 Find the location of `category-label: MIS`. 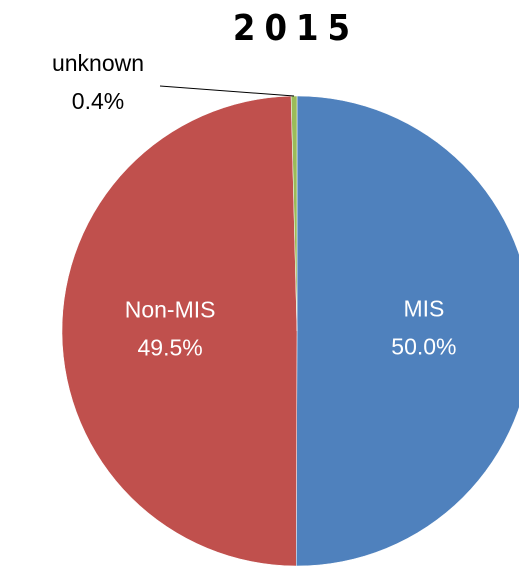

category-label: MIS is located at coordinates (423, 308).